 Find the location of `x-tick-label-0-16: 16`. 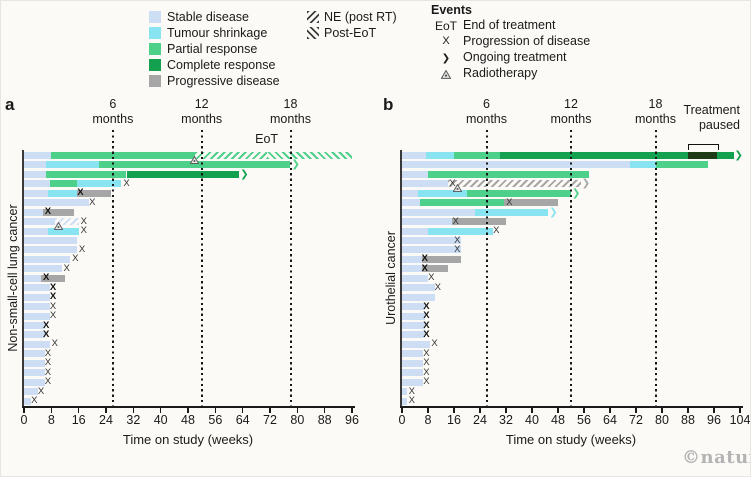

x-tick-label-0-16: 16 is located at coordinates (78, 420).